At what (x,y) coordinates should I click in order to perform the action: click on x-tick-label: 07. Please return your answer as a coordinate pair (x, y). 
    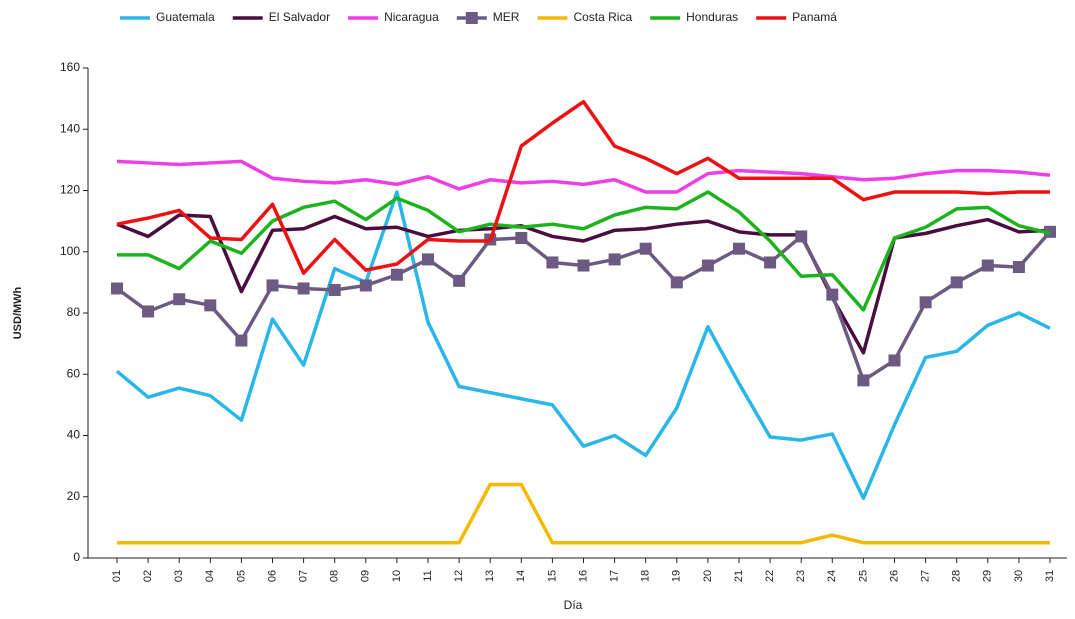
    Looking at the image, I should click on (304, 576).